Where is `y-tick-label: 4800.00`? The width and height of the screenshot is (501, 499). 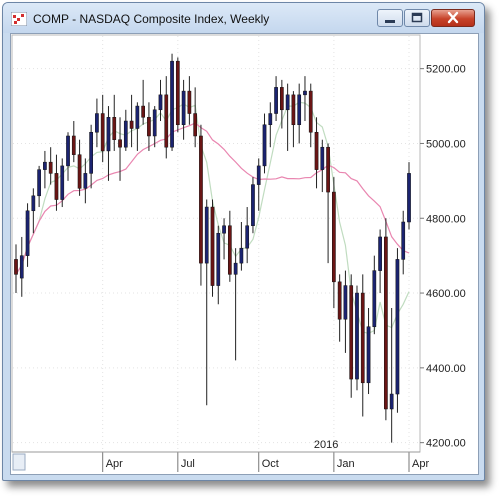 y-tick-label: 4800.00 is located at coordinates (446, 219).